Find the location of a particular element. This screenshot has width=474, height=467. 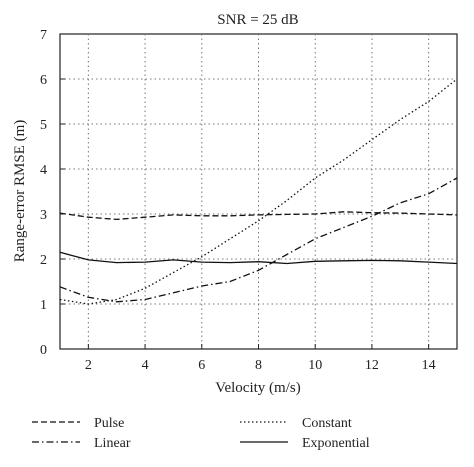

y-axis: 0 1 2 3 4 5 6 7 is located at coordinates (52, 193).